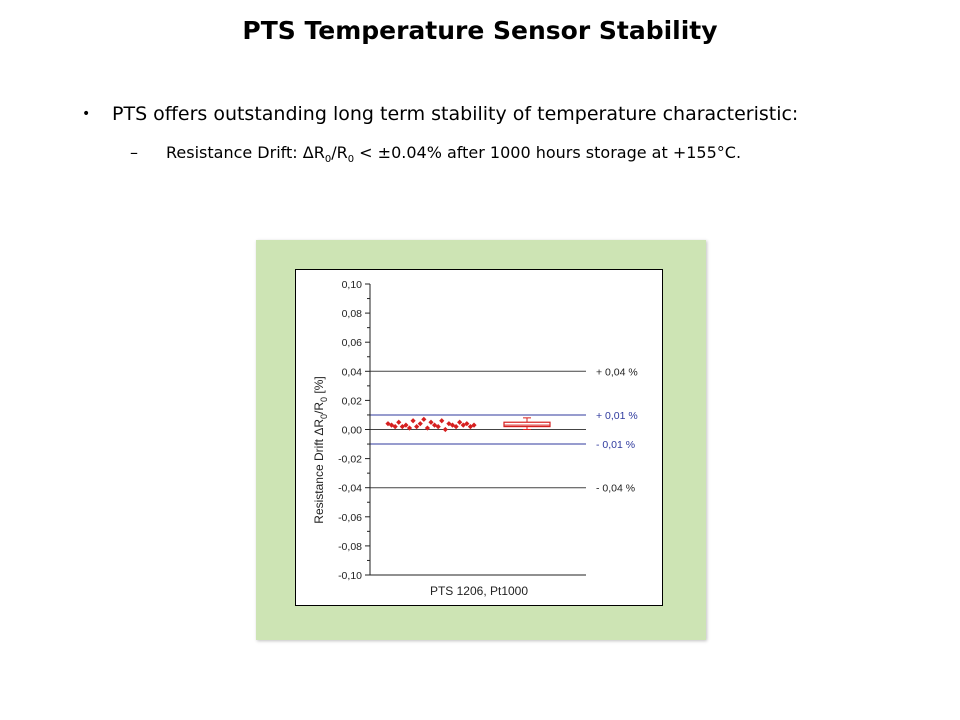 This screenshot has width=960, height=720. Describe the element at coordinates (339, 152) in the screenshot. I see `sub-bullet-mid: /R` at that location.